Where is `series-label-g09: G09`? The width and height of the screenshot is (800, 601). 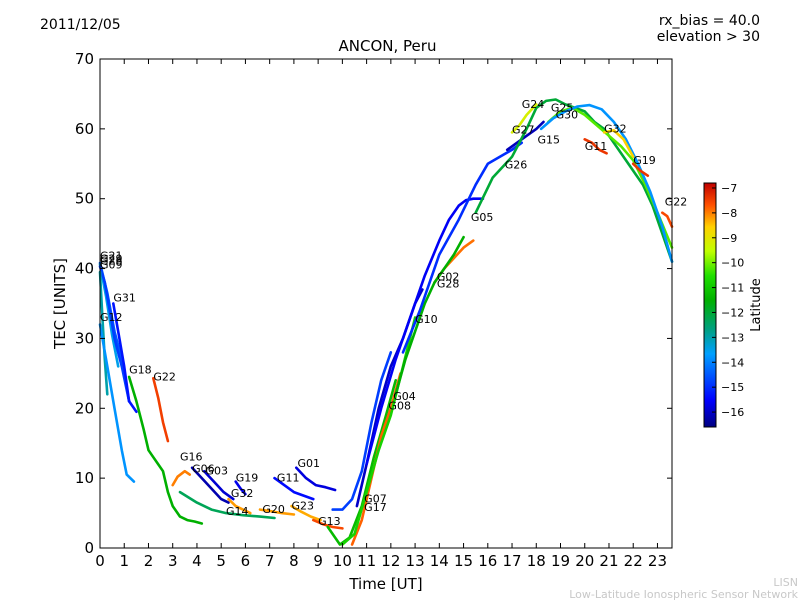 series-label-g09: G09 is located at coordinates (111, 265).